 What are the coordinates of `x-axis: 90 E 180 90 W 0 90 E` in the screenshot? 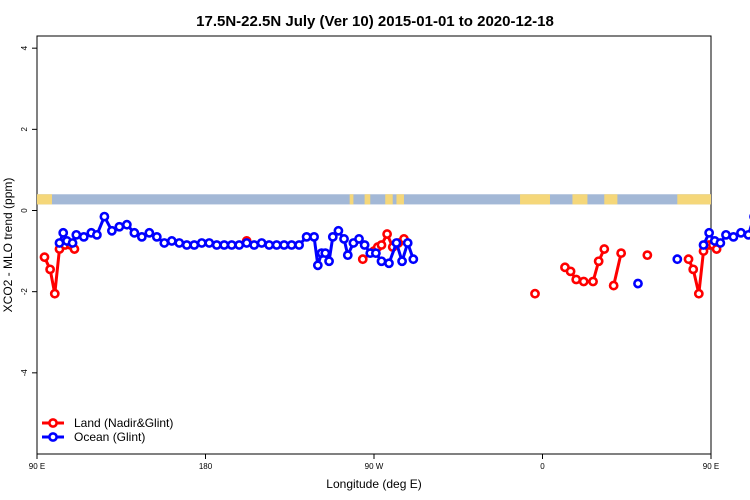 It's located at (374, 462).